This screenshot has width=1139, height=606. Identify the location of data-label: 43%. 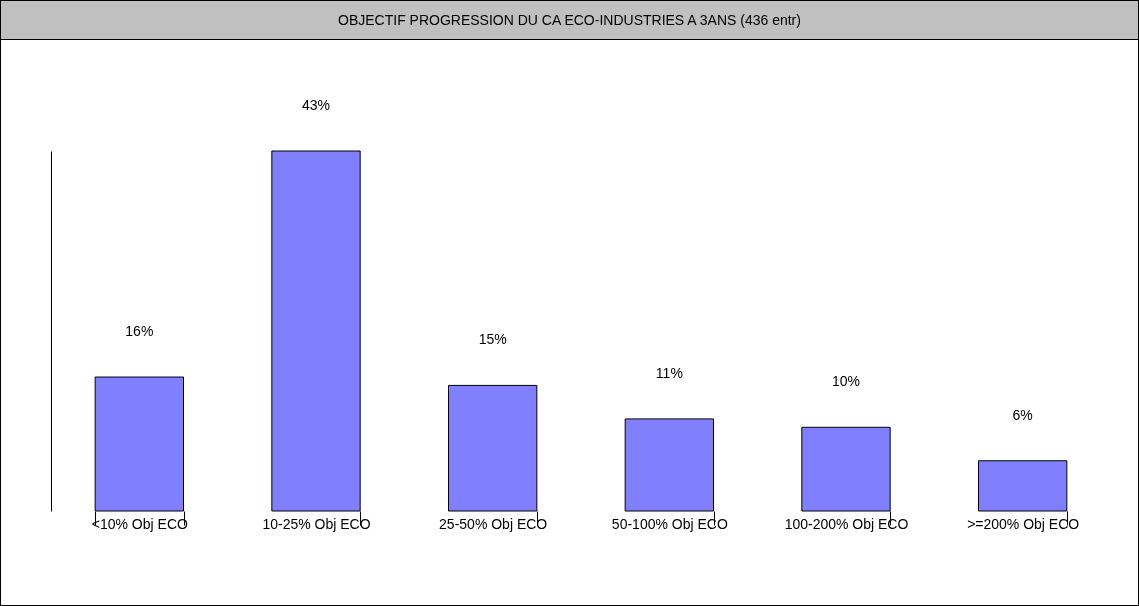
(316, 105).